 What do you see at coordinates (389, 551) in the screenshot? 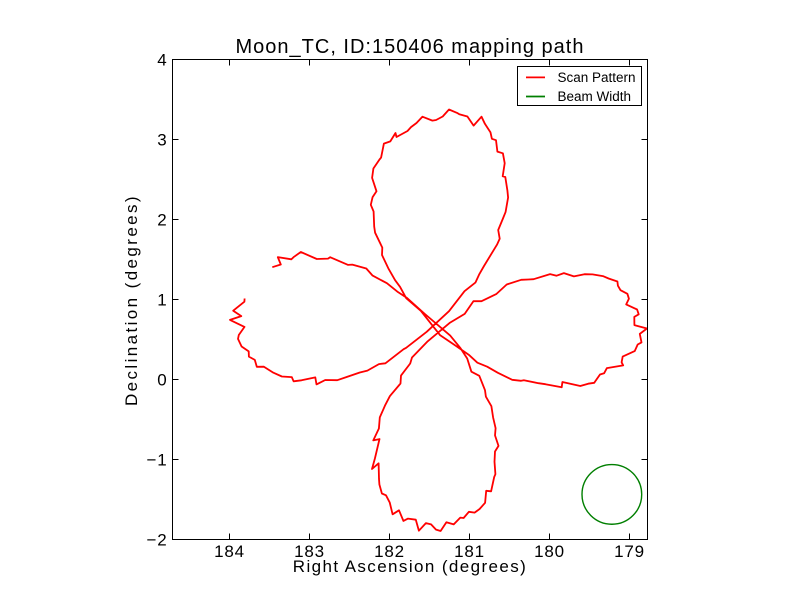
I see `svg-text: 182` at bounding box center [389, 551].